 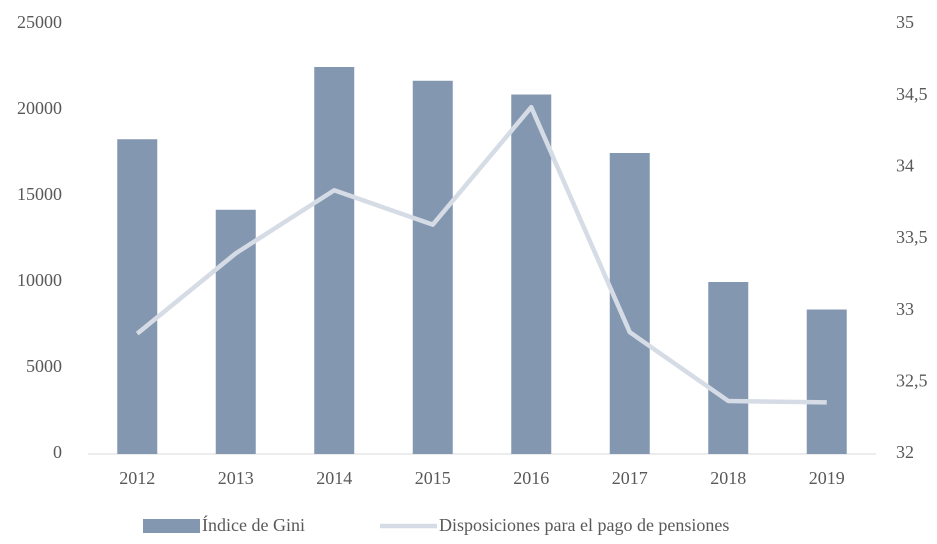 I want to click on y2-tick-label: 34, so click(x=905, y=165).